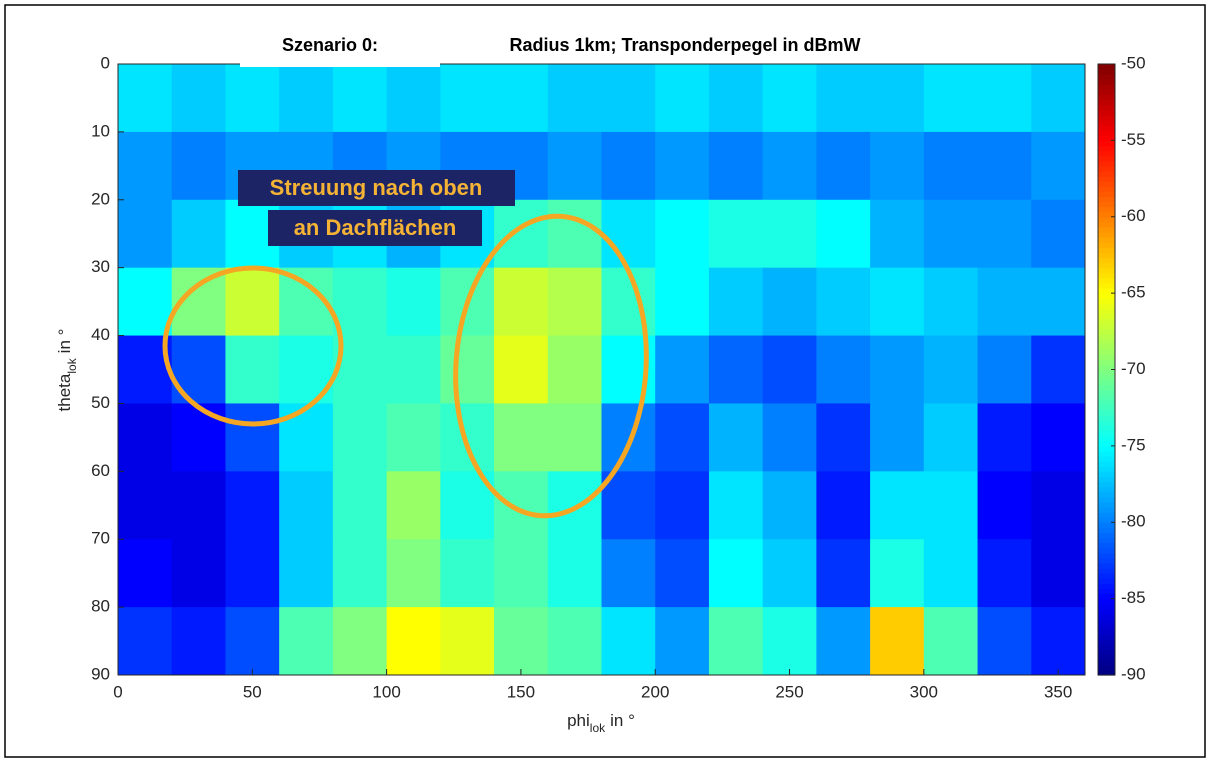 This screenshot has width=1211, height=767. What do you see at coordinates (1133, 521) in the screenshot?
I see `colorbar-tick-label: -80` at bounding box center [1133, 521].